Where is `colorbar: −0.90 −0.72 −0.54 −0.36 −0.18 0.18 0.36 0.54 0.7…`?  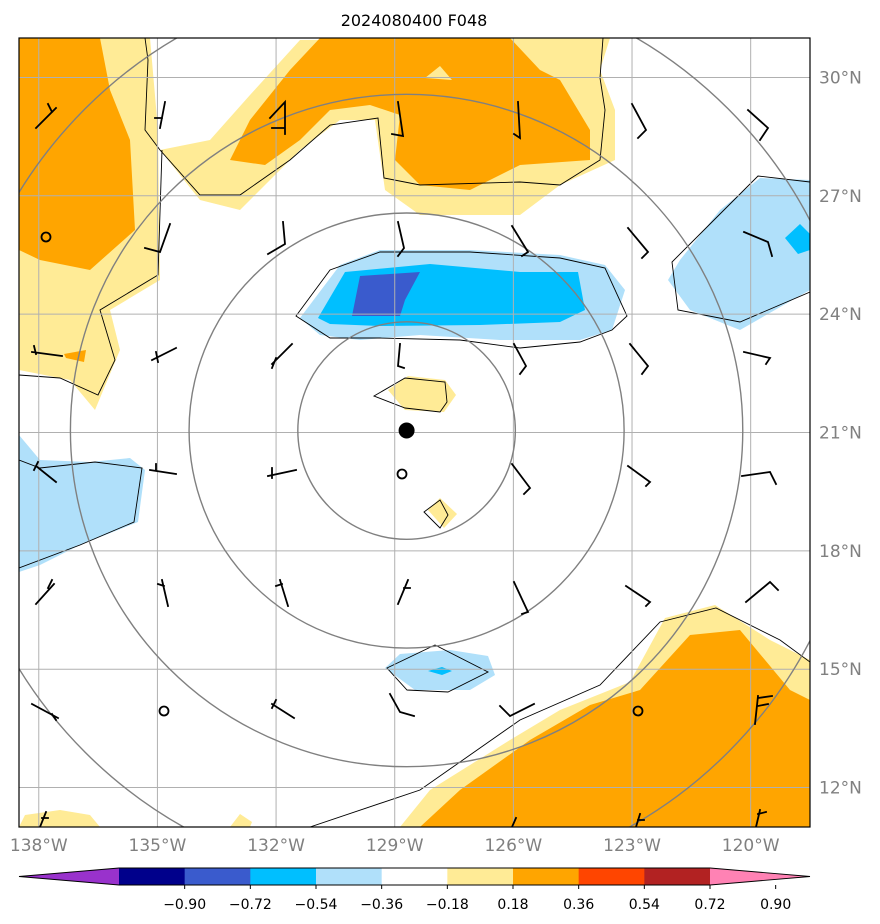 colorbar: −0.90 −0.72 −0.54 −0.36 −0.18 0.18 0.36 0.54 0.7… is located at coordinates (414, 890).